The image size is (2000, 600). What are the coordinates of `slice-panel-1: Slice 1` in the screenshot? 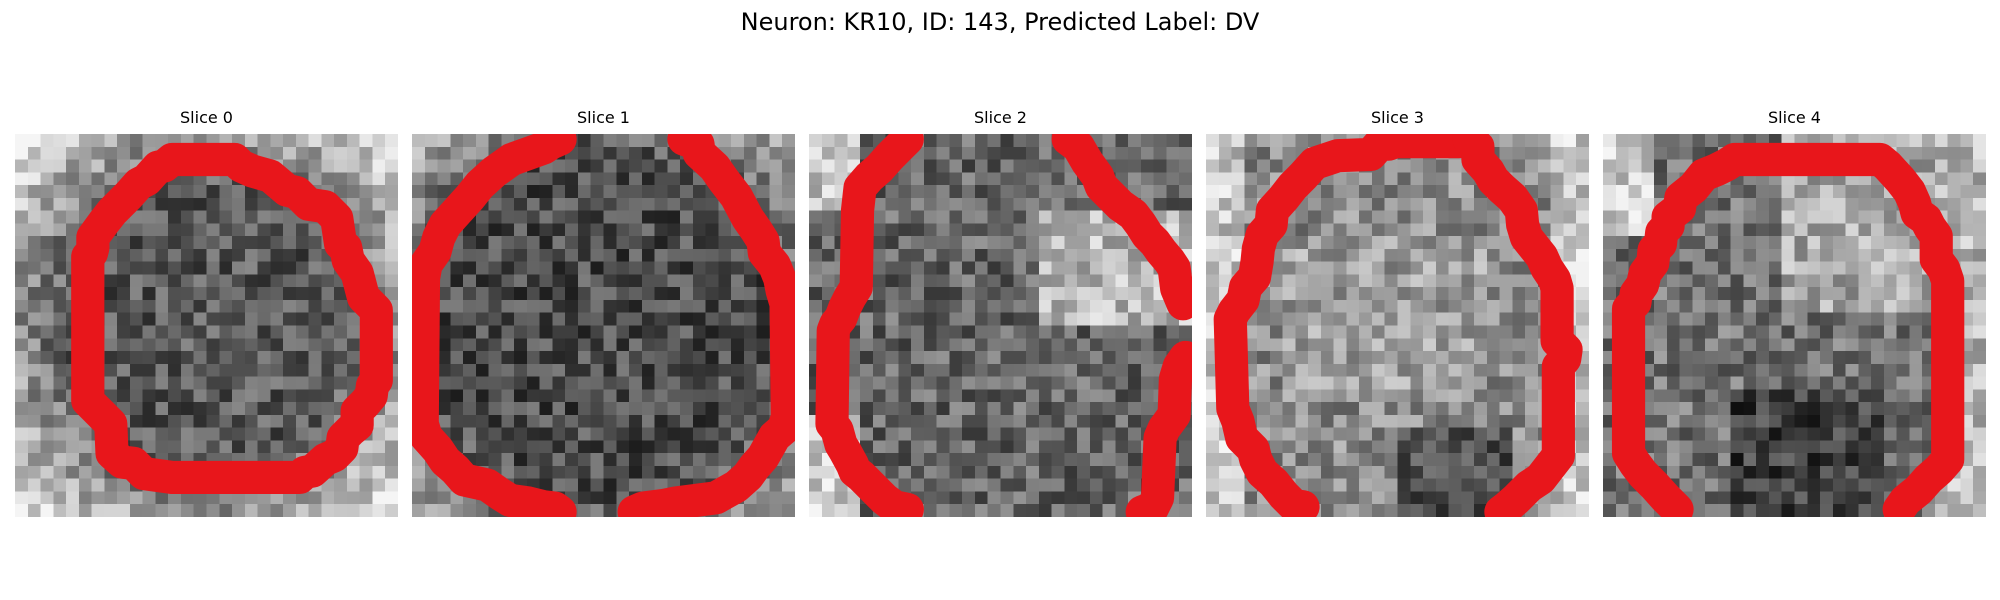 It's located at (603, 311).